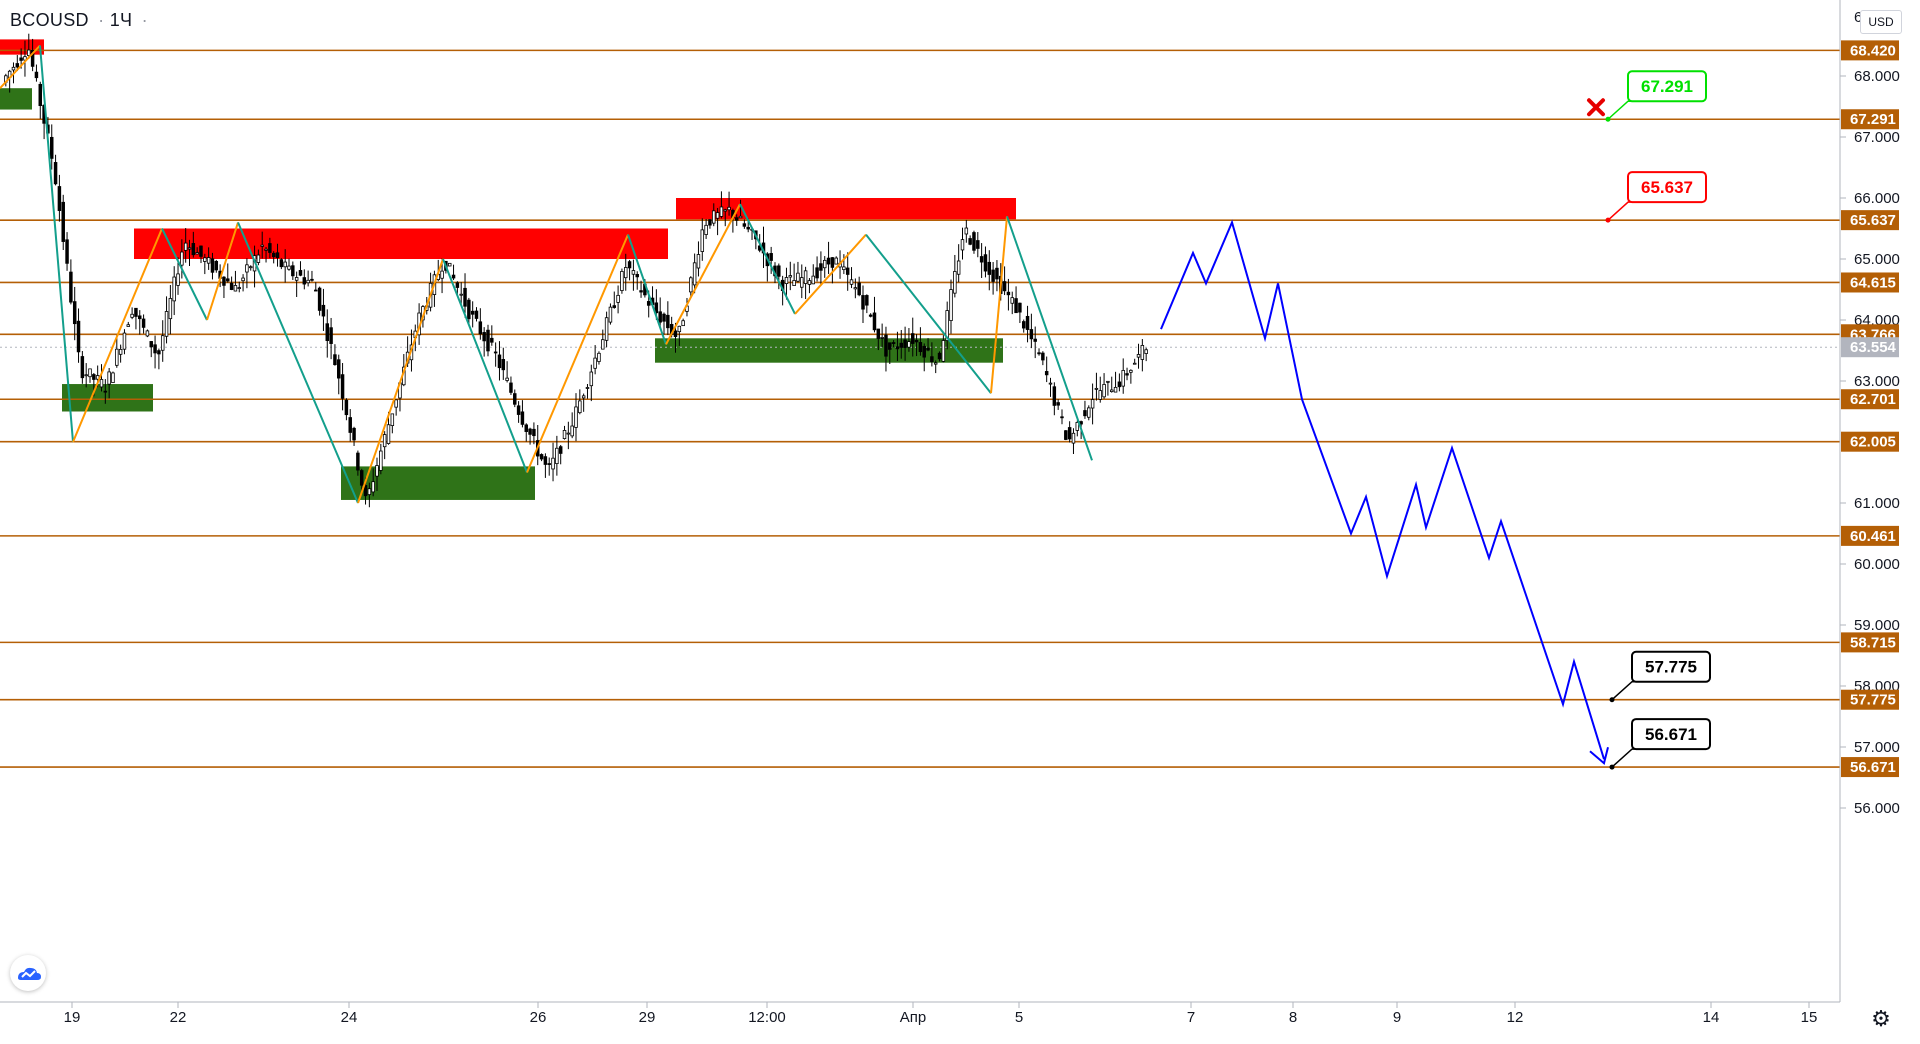  Describe the element at coordinates (349, 1017) in the screenshot. I see `time-tick-label: 24` at that location.